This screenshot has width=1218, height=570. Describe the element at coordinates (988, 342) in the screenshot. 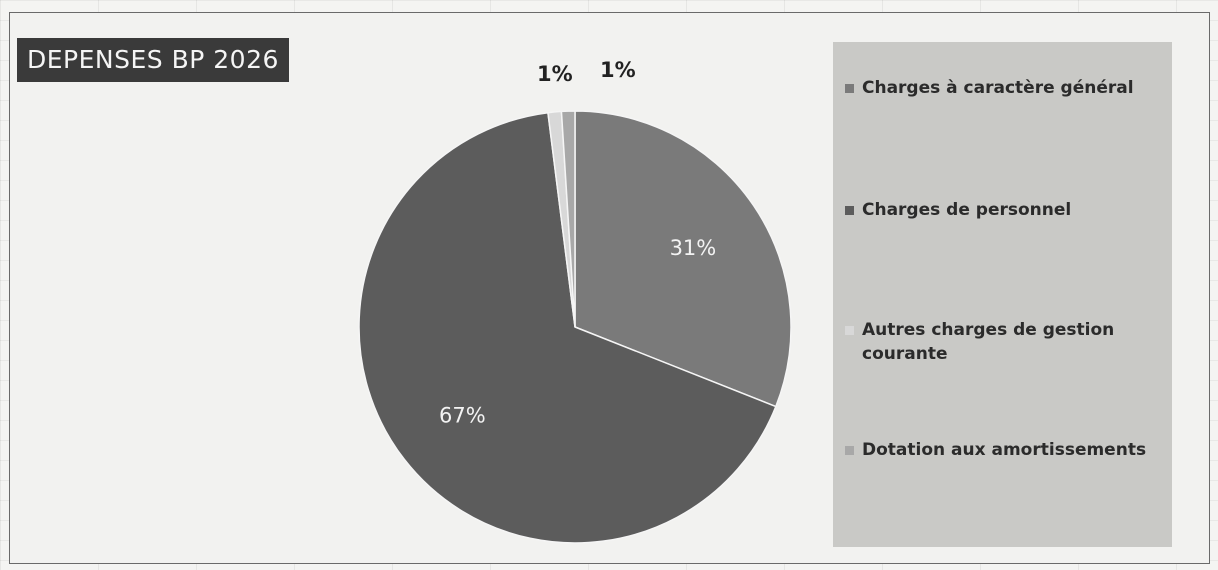

I see `legend-label: Autres charges de gestion courante` at that location.